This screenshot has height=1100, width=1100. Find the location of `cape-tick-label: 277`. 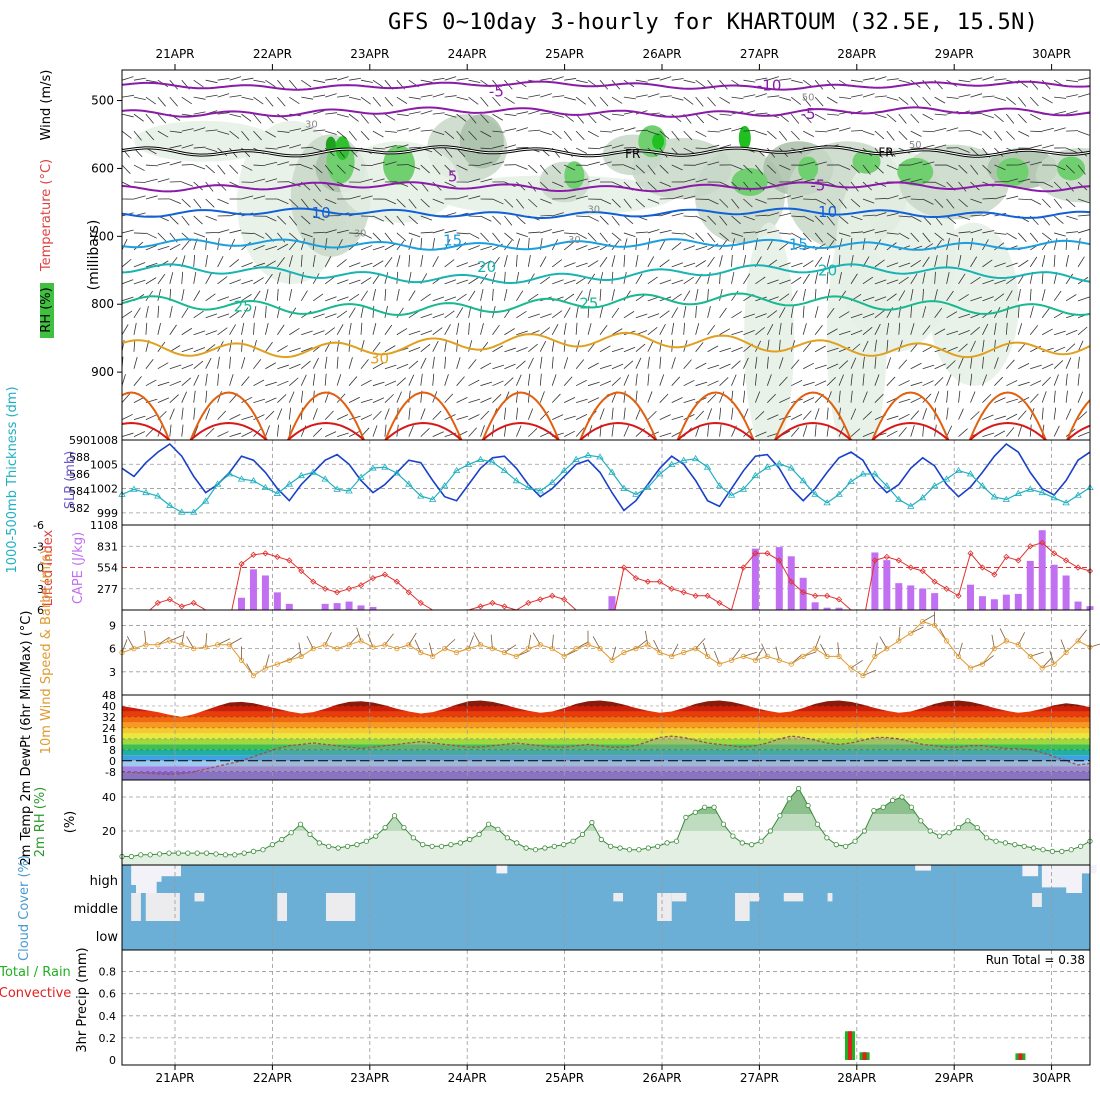

cape-tick-label: 277 is located at coordinates (107, 589).